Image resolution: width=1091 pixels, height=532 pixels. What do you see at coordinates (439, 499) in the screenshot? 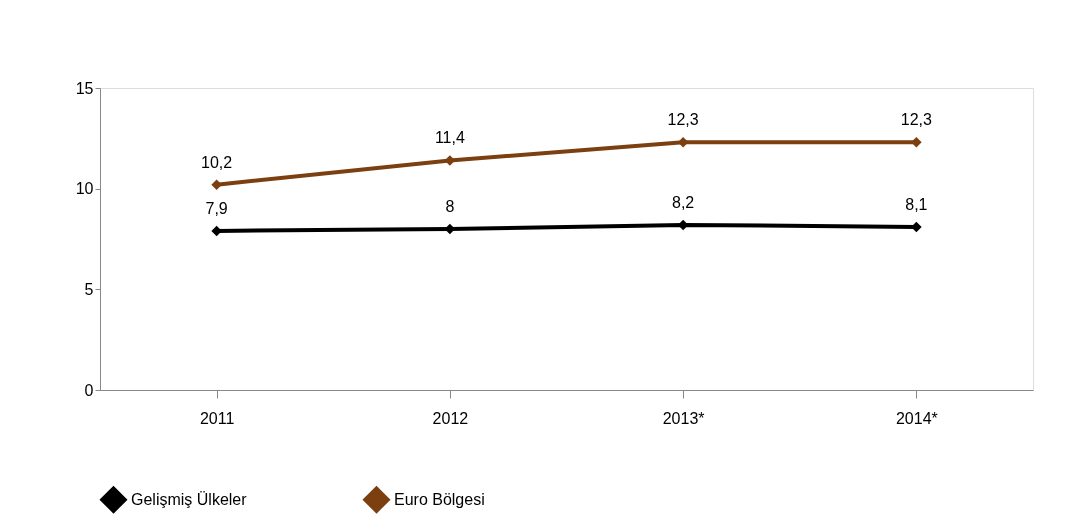
I see `legend-label: Euro Bölgesi` at bounding box center [439, 499].